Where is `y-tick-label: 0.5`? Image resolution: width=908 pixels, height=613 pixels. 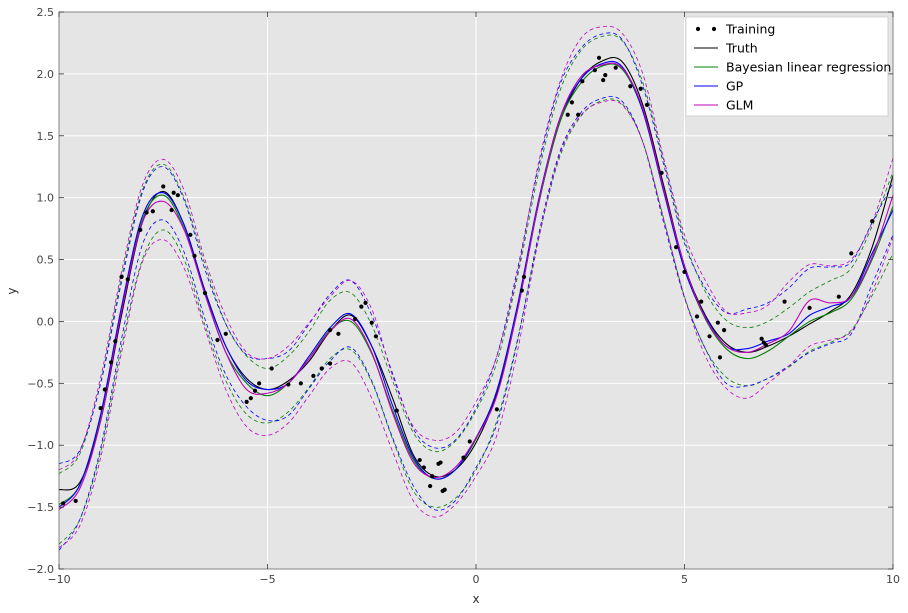 y-tick-label: 0.5 is located at coordinates (46, 260).